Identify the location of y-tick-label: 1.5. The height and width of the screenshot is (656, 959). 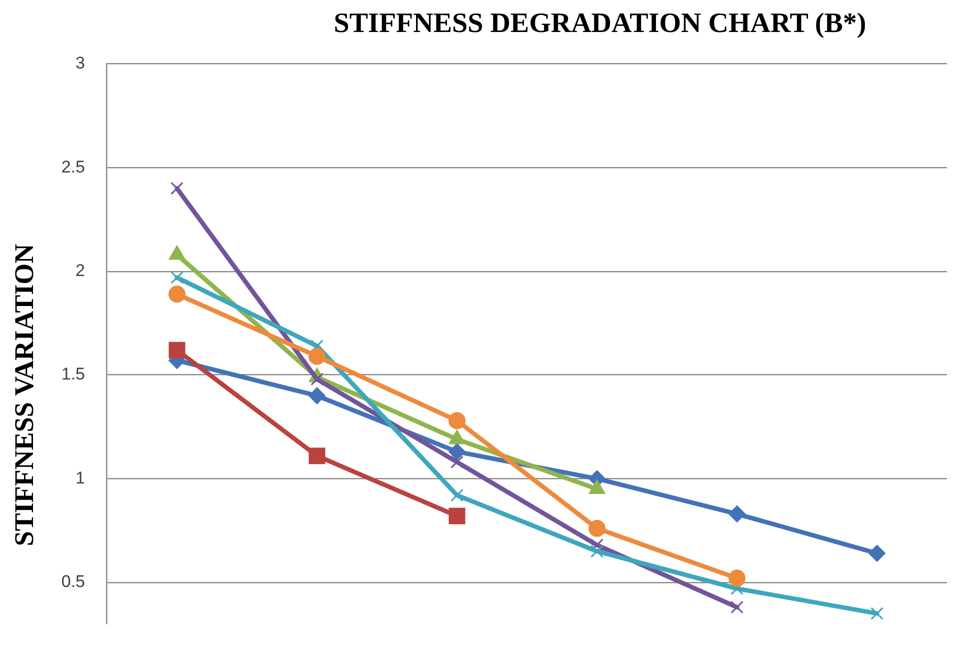
(73, 374).